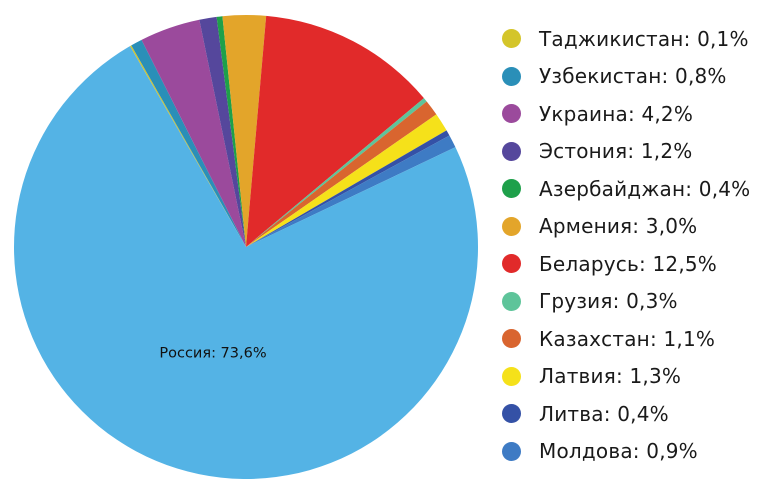 This screenshot has height=496, width=780. I want to click on legend-item: Украина: 4,2%, so click(626, 114).